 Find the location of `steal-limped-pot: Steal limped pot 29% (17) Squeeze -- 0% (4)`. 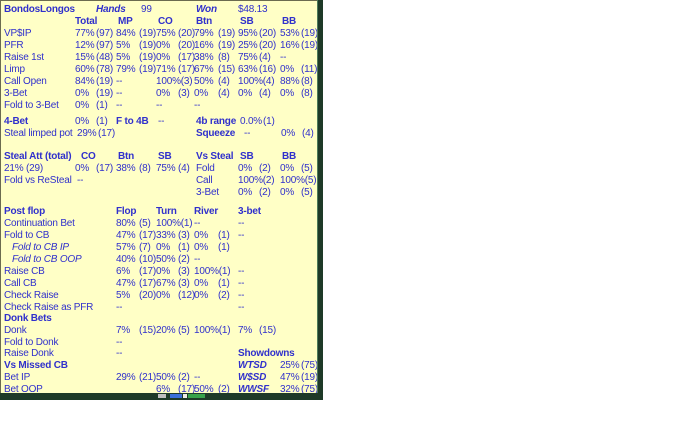

steal-limped-pot: Steal limped pot 29% (17) Squeeze -- 0% (4) is located at coordinates (159, 134).